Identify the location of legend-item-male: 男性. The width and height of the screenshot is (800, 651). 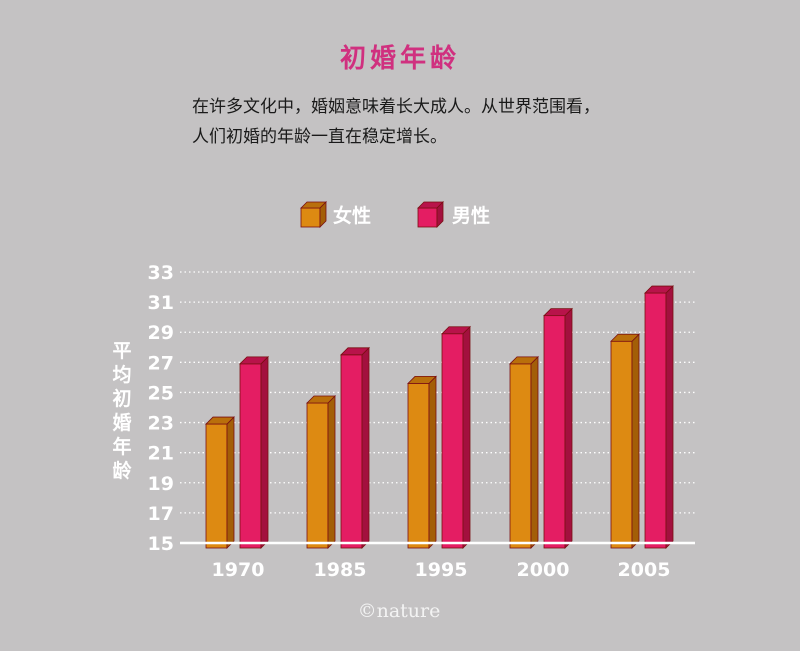
(453, 214).